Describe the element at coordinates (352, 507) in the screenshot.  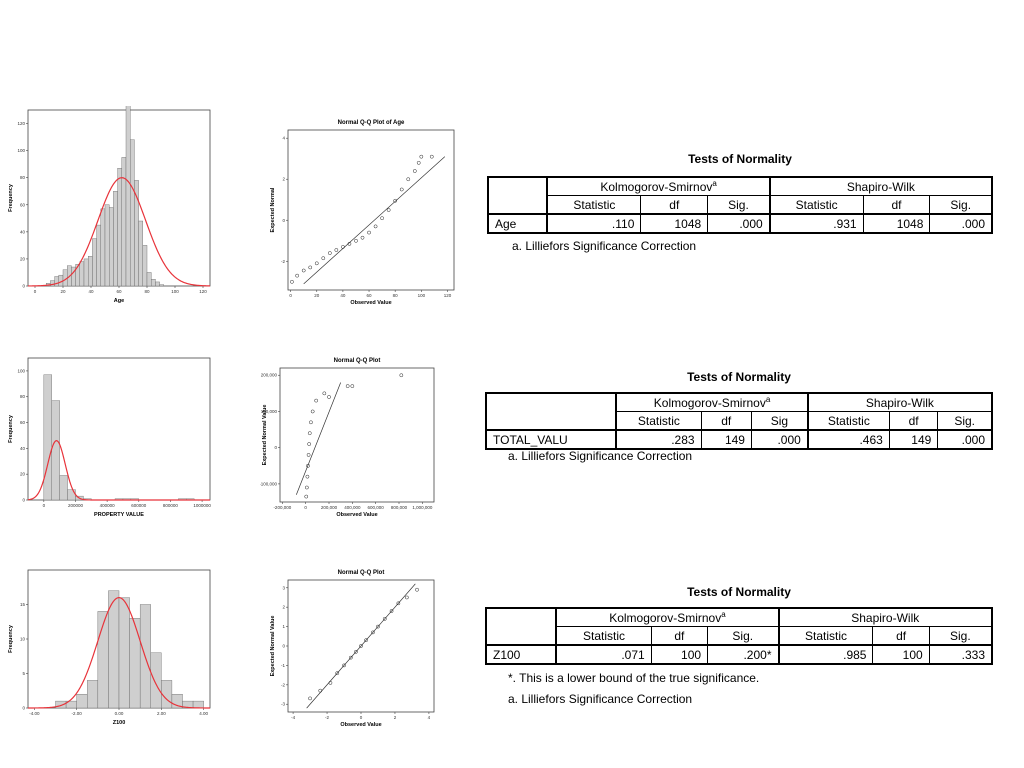
I see `x-tick-label: 400,000` at that location.